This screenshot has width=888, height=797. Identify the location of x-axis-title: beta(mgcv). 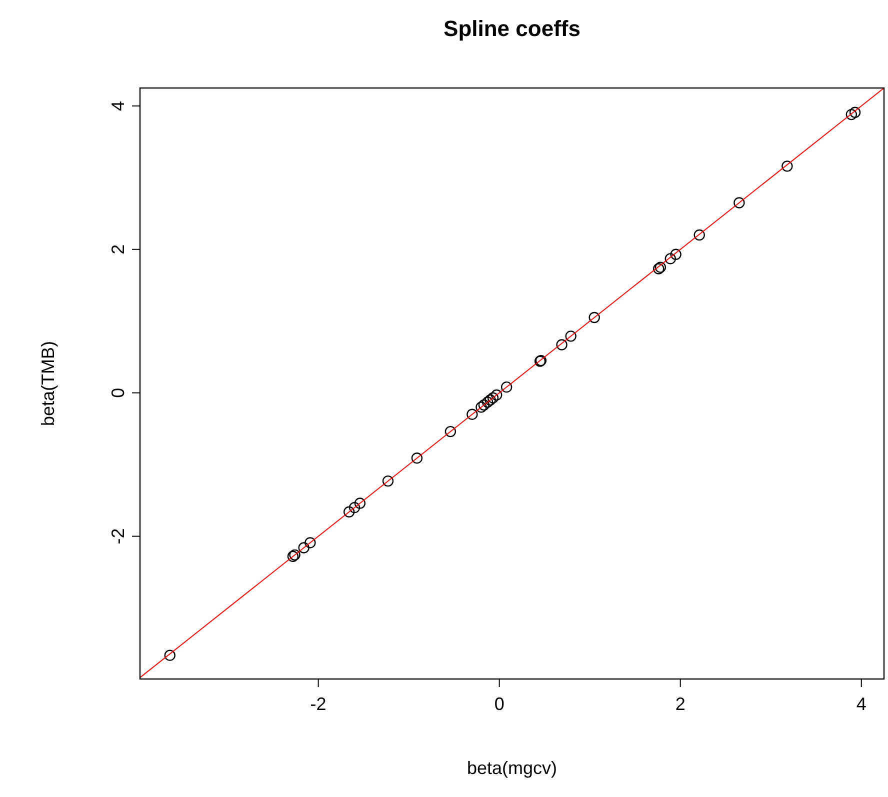
(512, 768).